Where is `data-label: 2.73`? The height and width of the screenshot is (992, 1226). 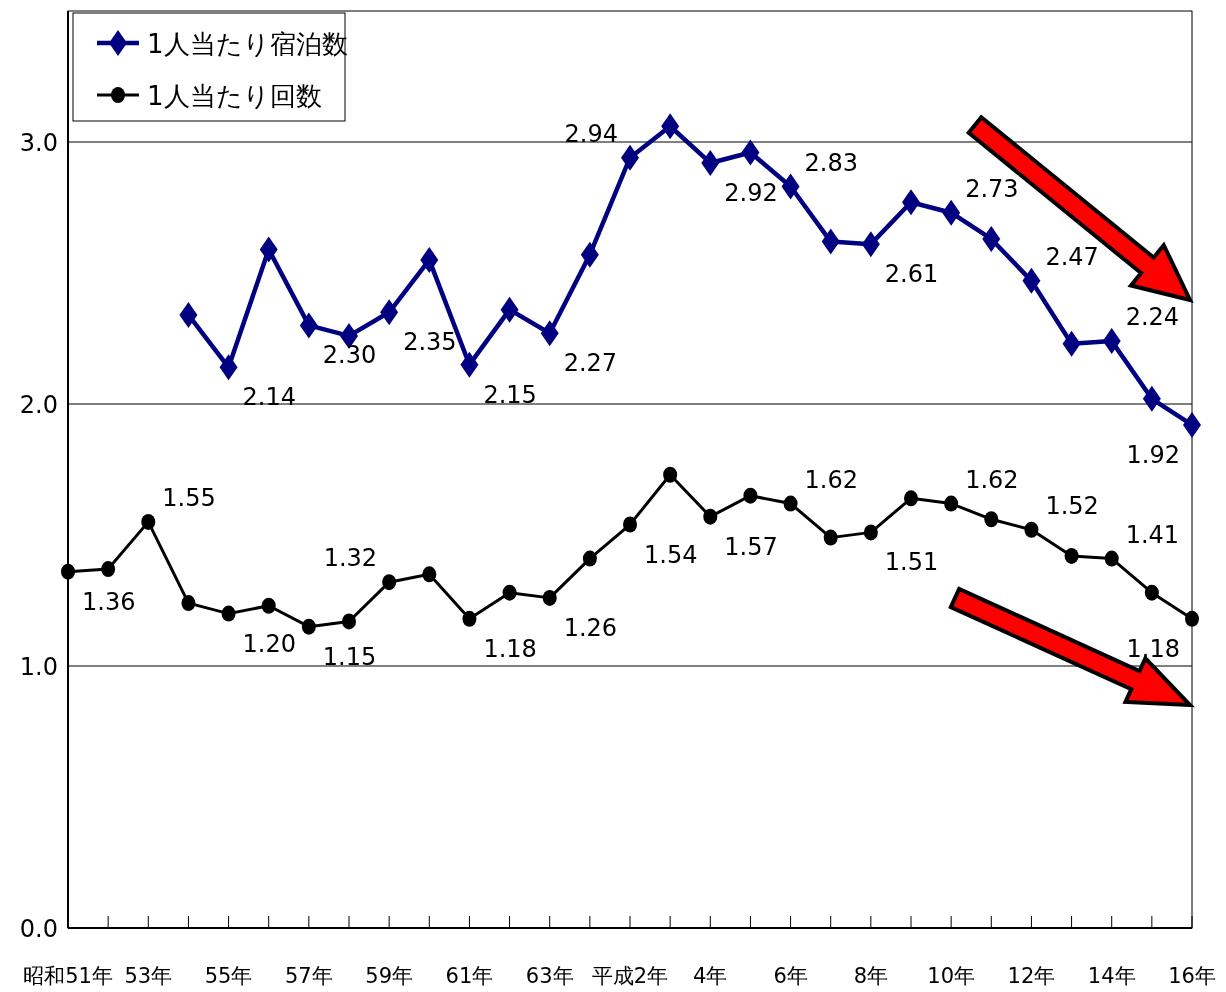
data-label: 2.73 is located at coordinates (992, 188).